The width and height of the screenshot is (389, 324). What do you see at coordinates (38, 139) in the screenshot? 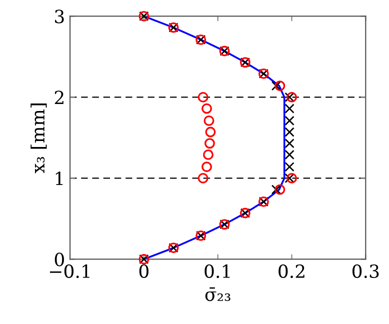
I see `y-axis-title: x₃ [mm]` at bounding box center [38, 139].